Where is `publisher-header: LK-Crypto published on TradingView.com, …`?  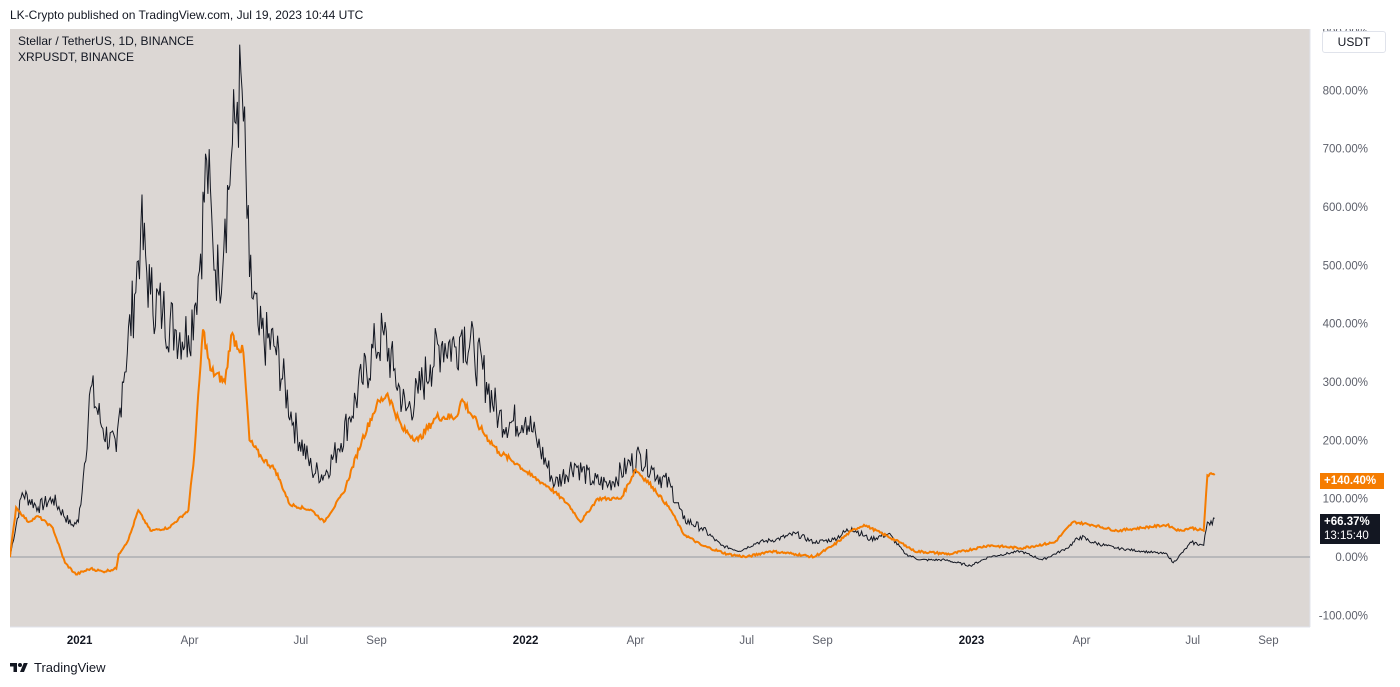 publisher-header: LK-Crypto published on TradingView.com, … is located at coordinates (187, 15).